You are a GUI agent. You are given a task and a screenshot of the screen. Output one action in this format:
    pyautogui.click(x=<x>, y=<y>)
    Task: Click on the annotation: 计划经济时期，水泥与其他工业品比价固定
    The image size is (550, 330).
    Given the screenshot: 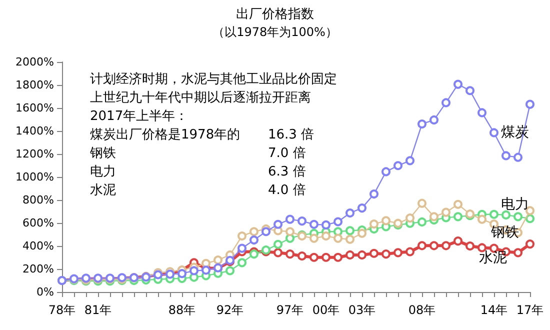 What is the action you would take?
    pyautogui.click(x=213, y=79)
    